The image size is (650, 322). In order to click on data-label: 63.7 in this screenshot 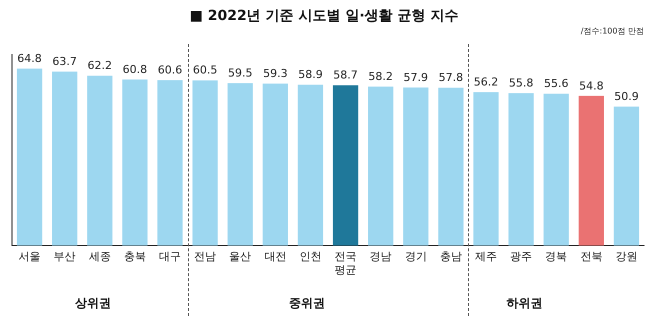, I will do `click(64, 61)`.